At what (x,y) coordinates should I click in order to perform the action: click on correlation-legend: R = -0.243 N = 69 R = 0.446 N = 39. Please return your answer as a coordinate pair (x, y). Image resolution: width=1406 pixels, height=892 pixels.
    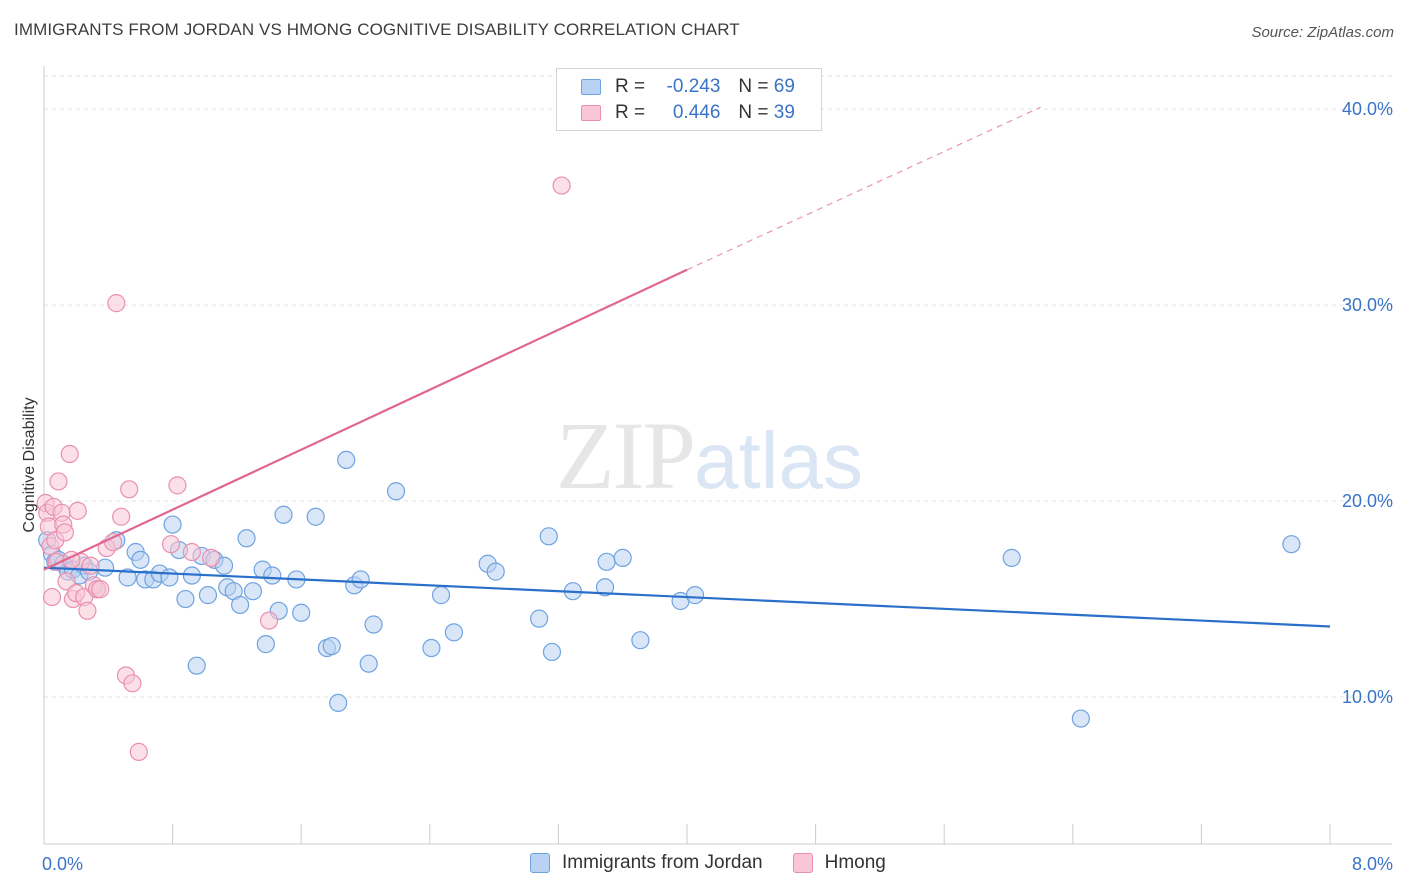
    Looking at the image, I should click on (689, 99).